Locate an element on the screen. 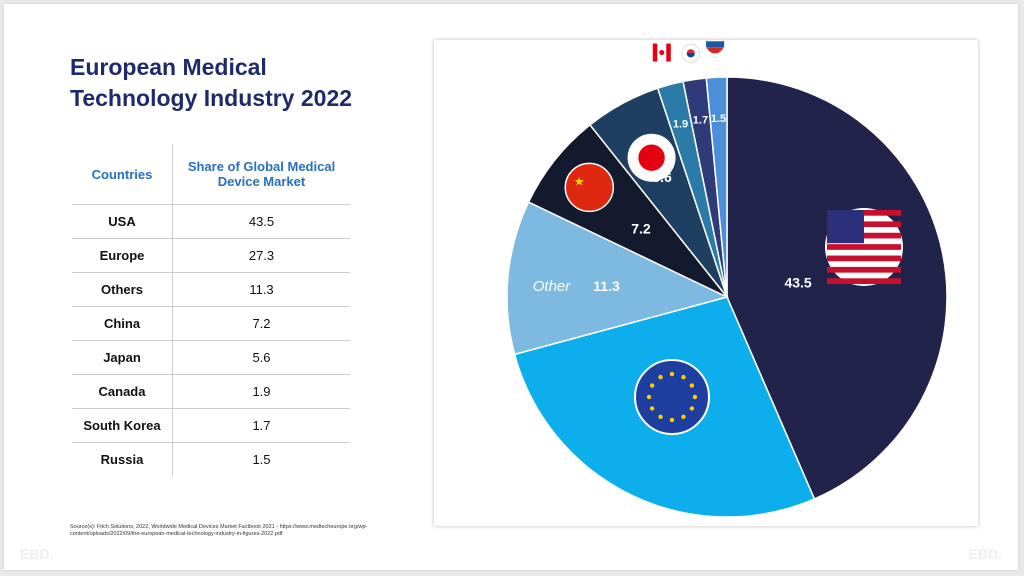  share-cell: 1.5 is located at coordinates (261, 459).